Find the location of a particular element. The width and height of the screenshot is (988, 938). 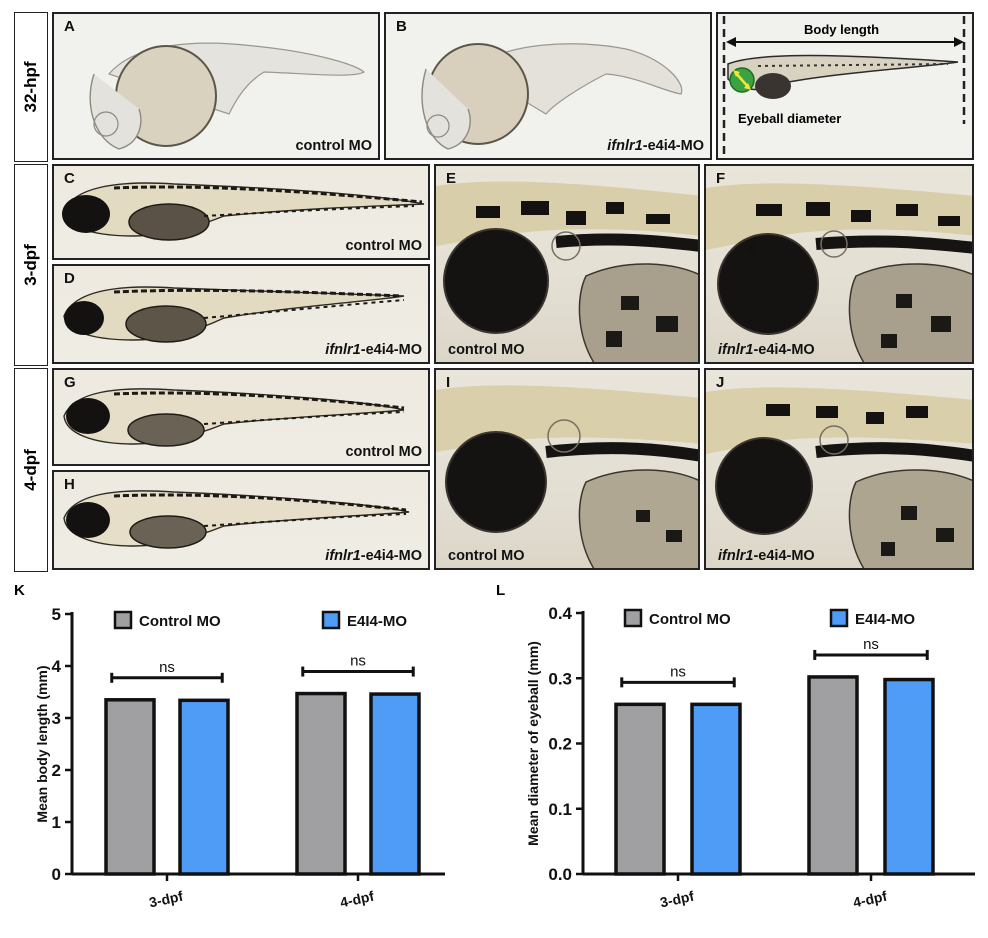

panel-j: J ifnlr1-e4i4-MO is located at coordinates (839, 469).